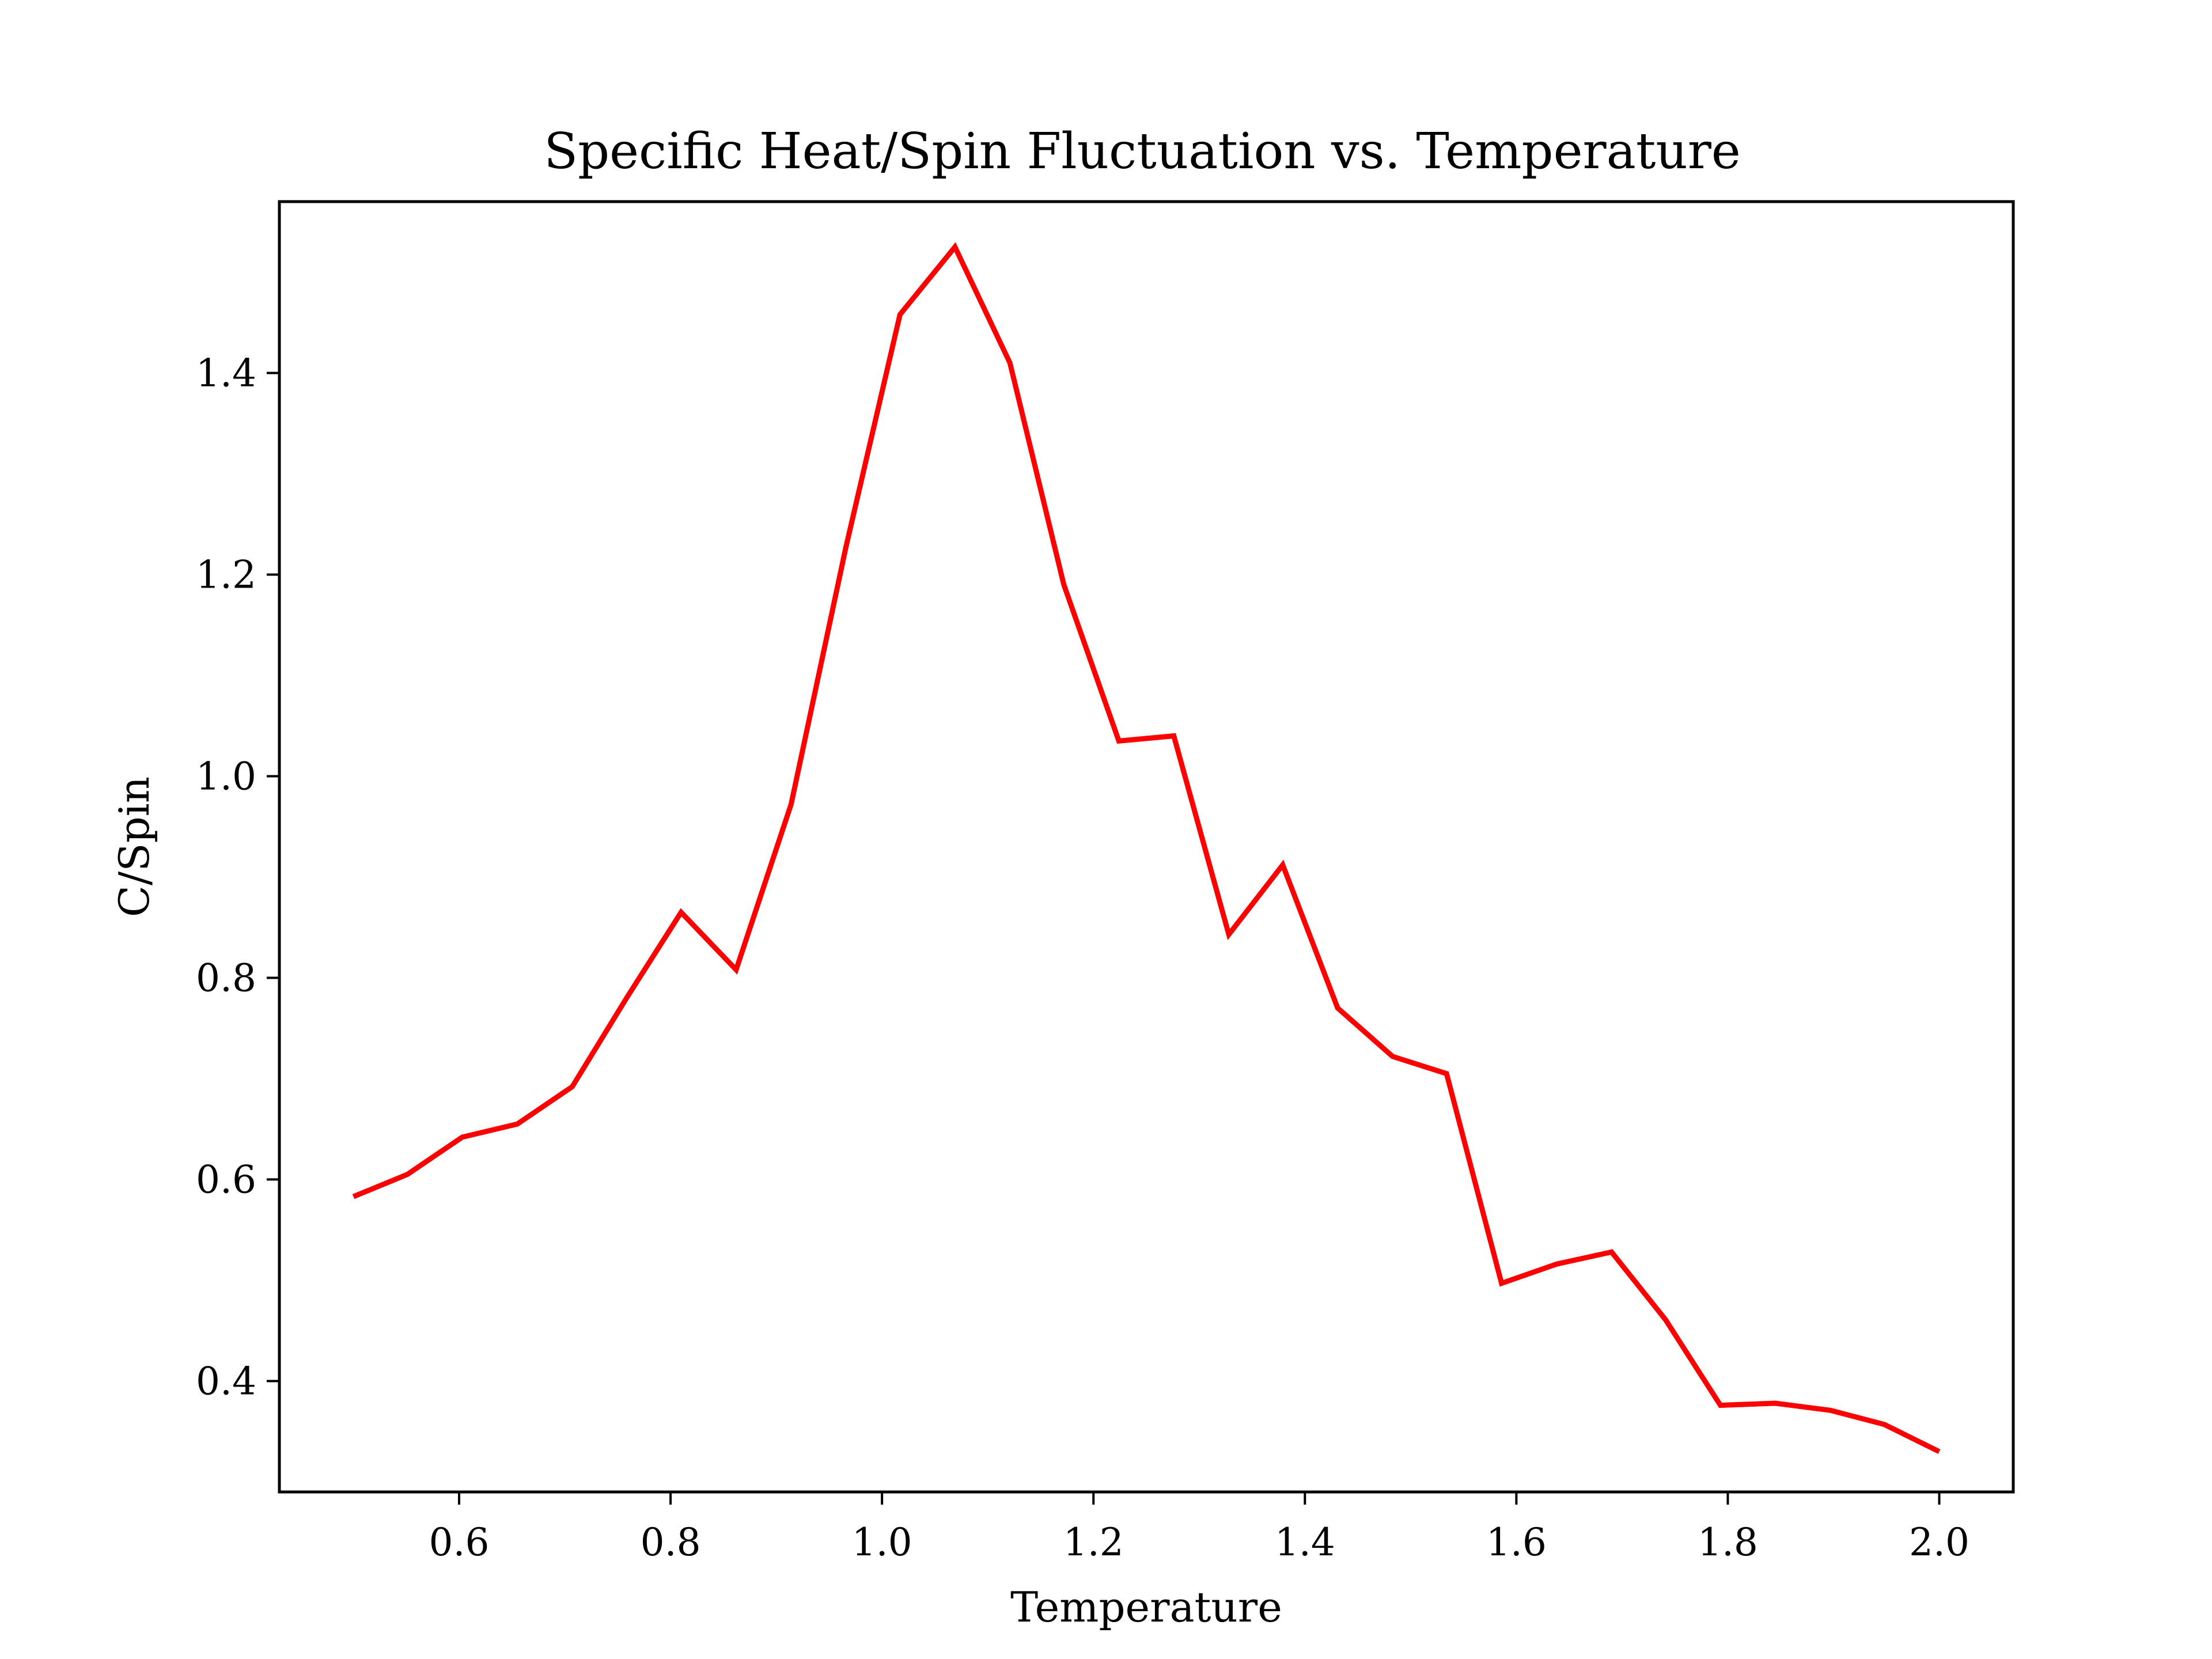  I want to click on x-axis-label: Temperature, so click(1146, 1607).